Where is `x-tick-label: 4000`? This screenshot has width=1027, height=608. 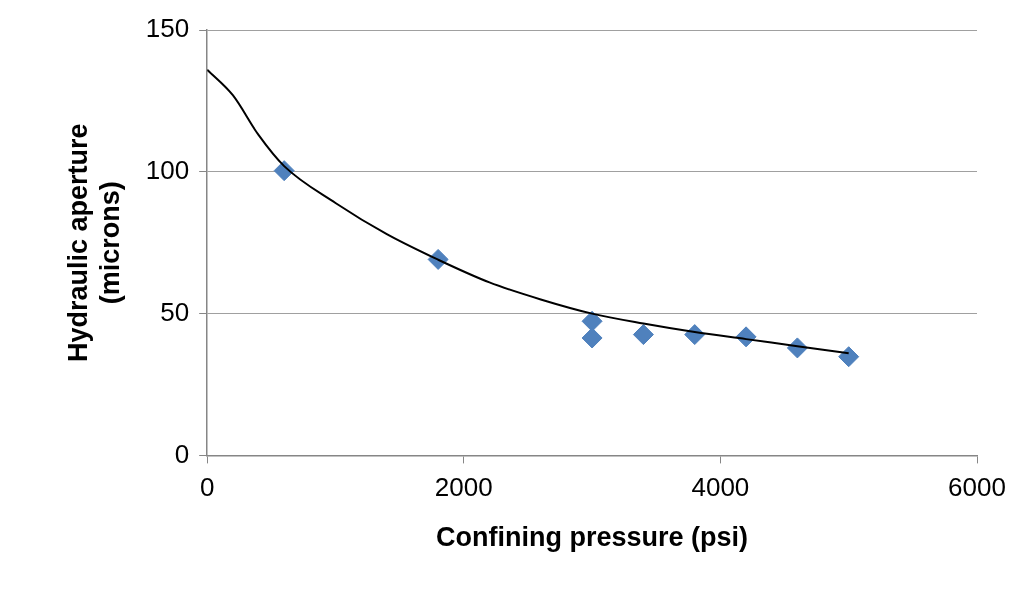
x-tick-label: 4000 is located at coordinates (720, 487).